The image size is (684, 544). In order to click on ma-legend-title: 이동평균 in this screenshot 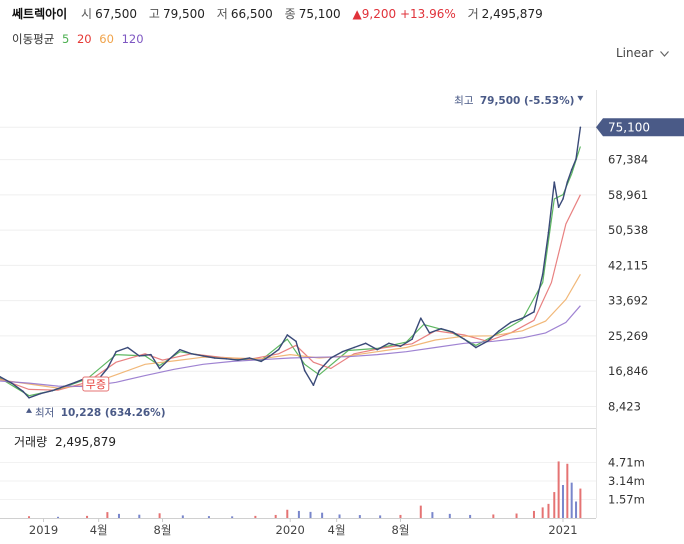, I will do `click(33, 39)`.